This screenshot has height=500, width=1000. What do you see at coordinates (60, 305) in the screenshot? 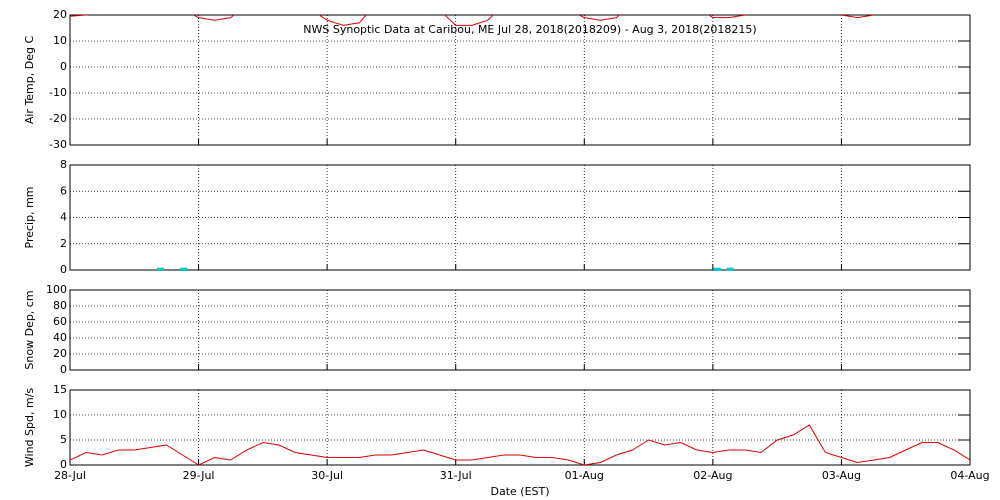
I see `y-tick-label: 80` at bounding box center [60, 305].